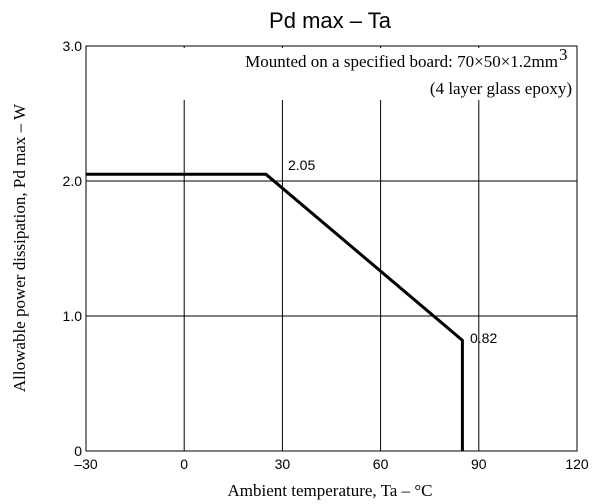  What do you see at coordinates (381, 464) in the screenshot?
I see `x-tick-label: 60` at bounding box center [381, 464].